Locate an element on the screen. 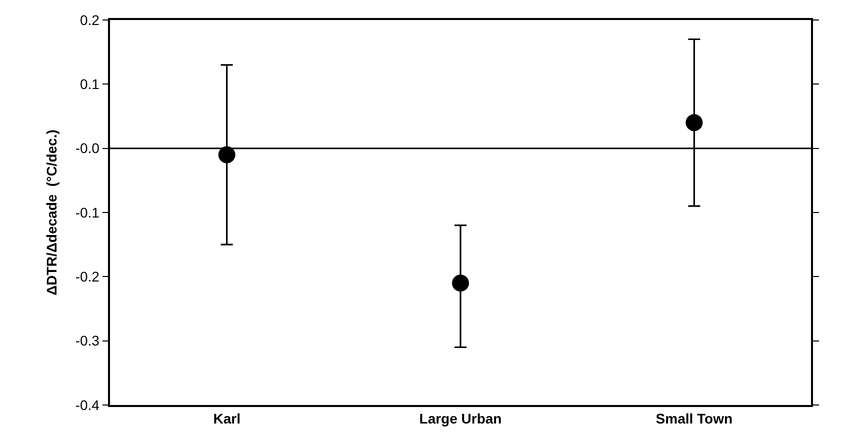  y-tick-label: -0.0 is located at coordinates (87, 148).